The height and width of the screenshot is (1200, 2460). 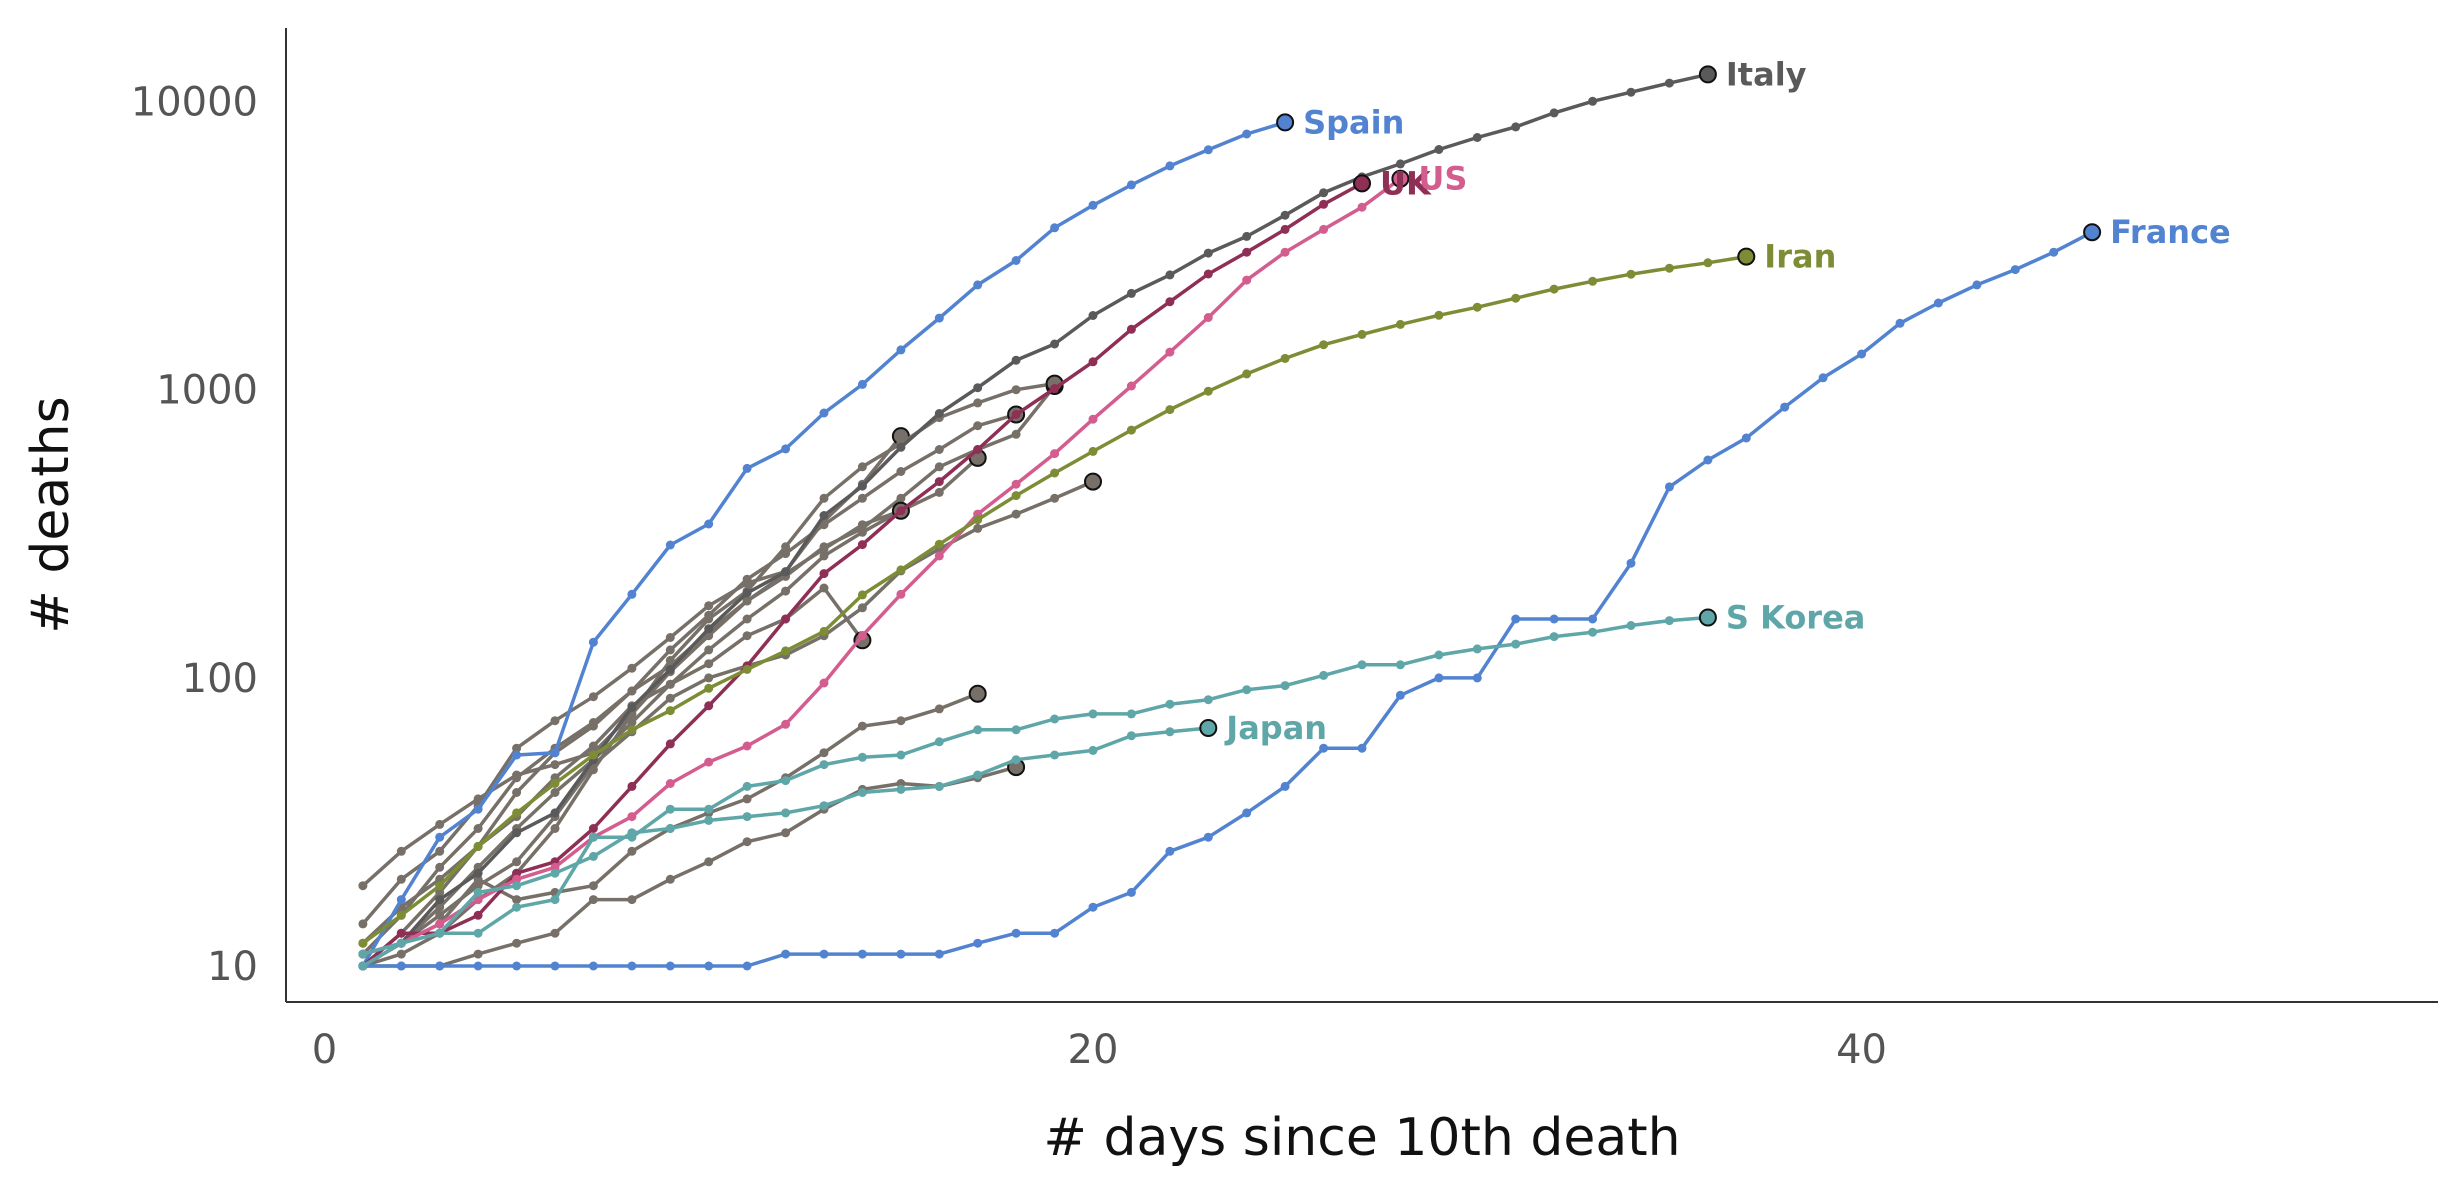 I want to click on series-line, so click(x=785, y=847).